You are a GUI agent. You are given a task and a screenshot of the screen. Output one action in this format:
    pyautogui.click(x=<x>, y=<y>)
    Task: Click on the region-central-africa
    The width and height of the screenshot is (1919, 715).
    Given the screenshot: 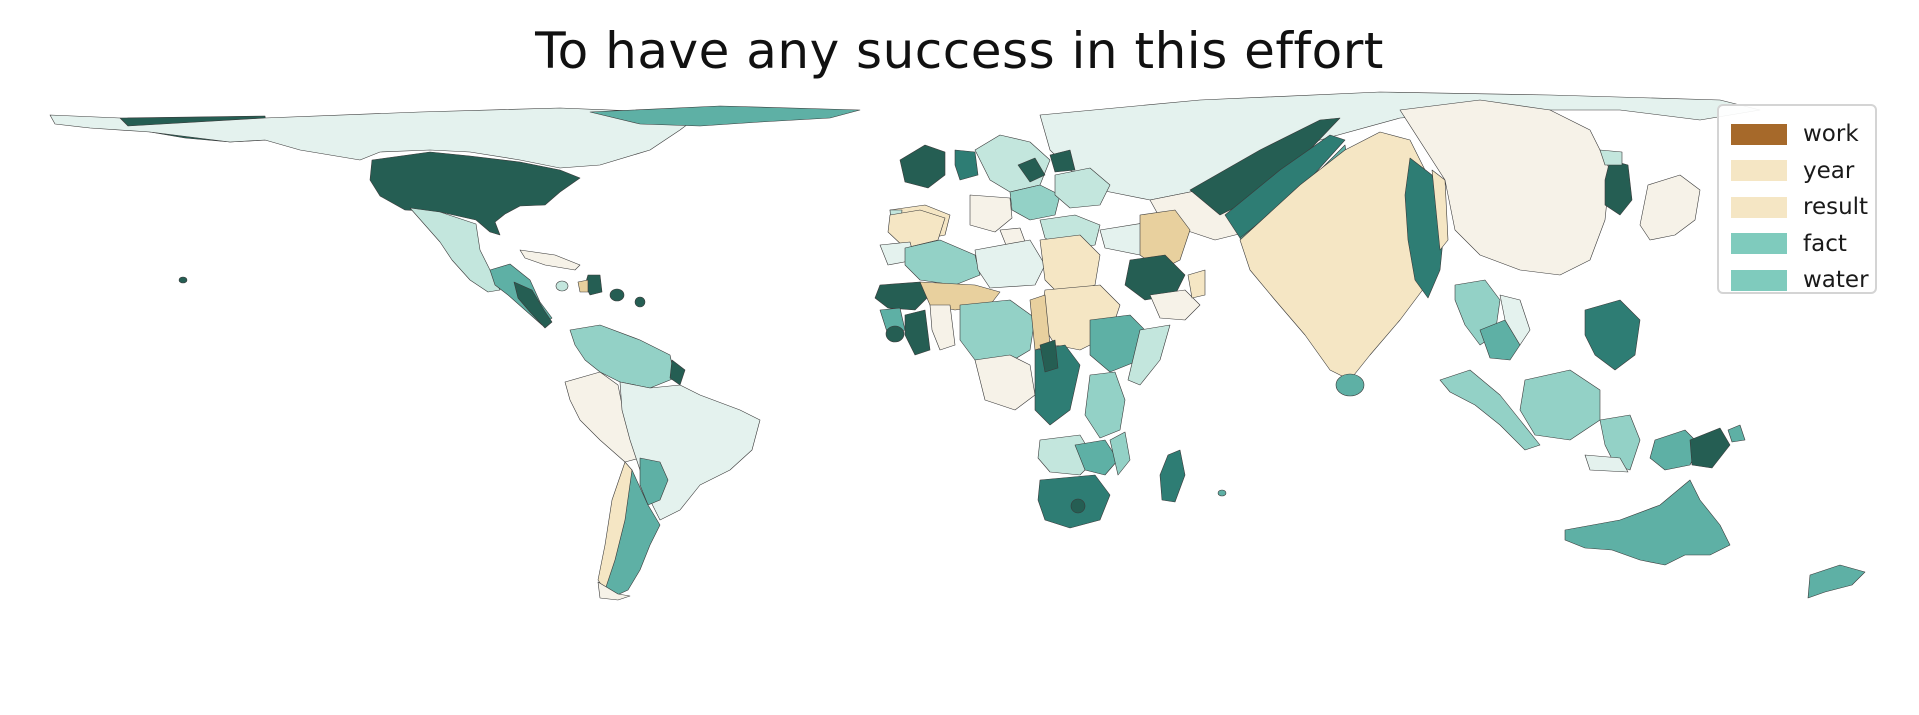 What is the action you would take?
    pyautogui.click(x=1005, y=382)
    